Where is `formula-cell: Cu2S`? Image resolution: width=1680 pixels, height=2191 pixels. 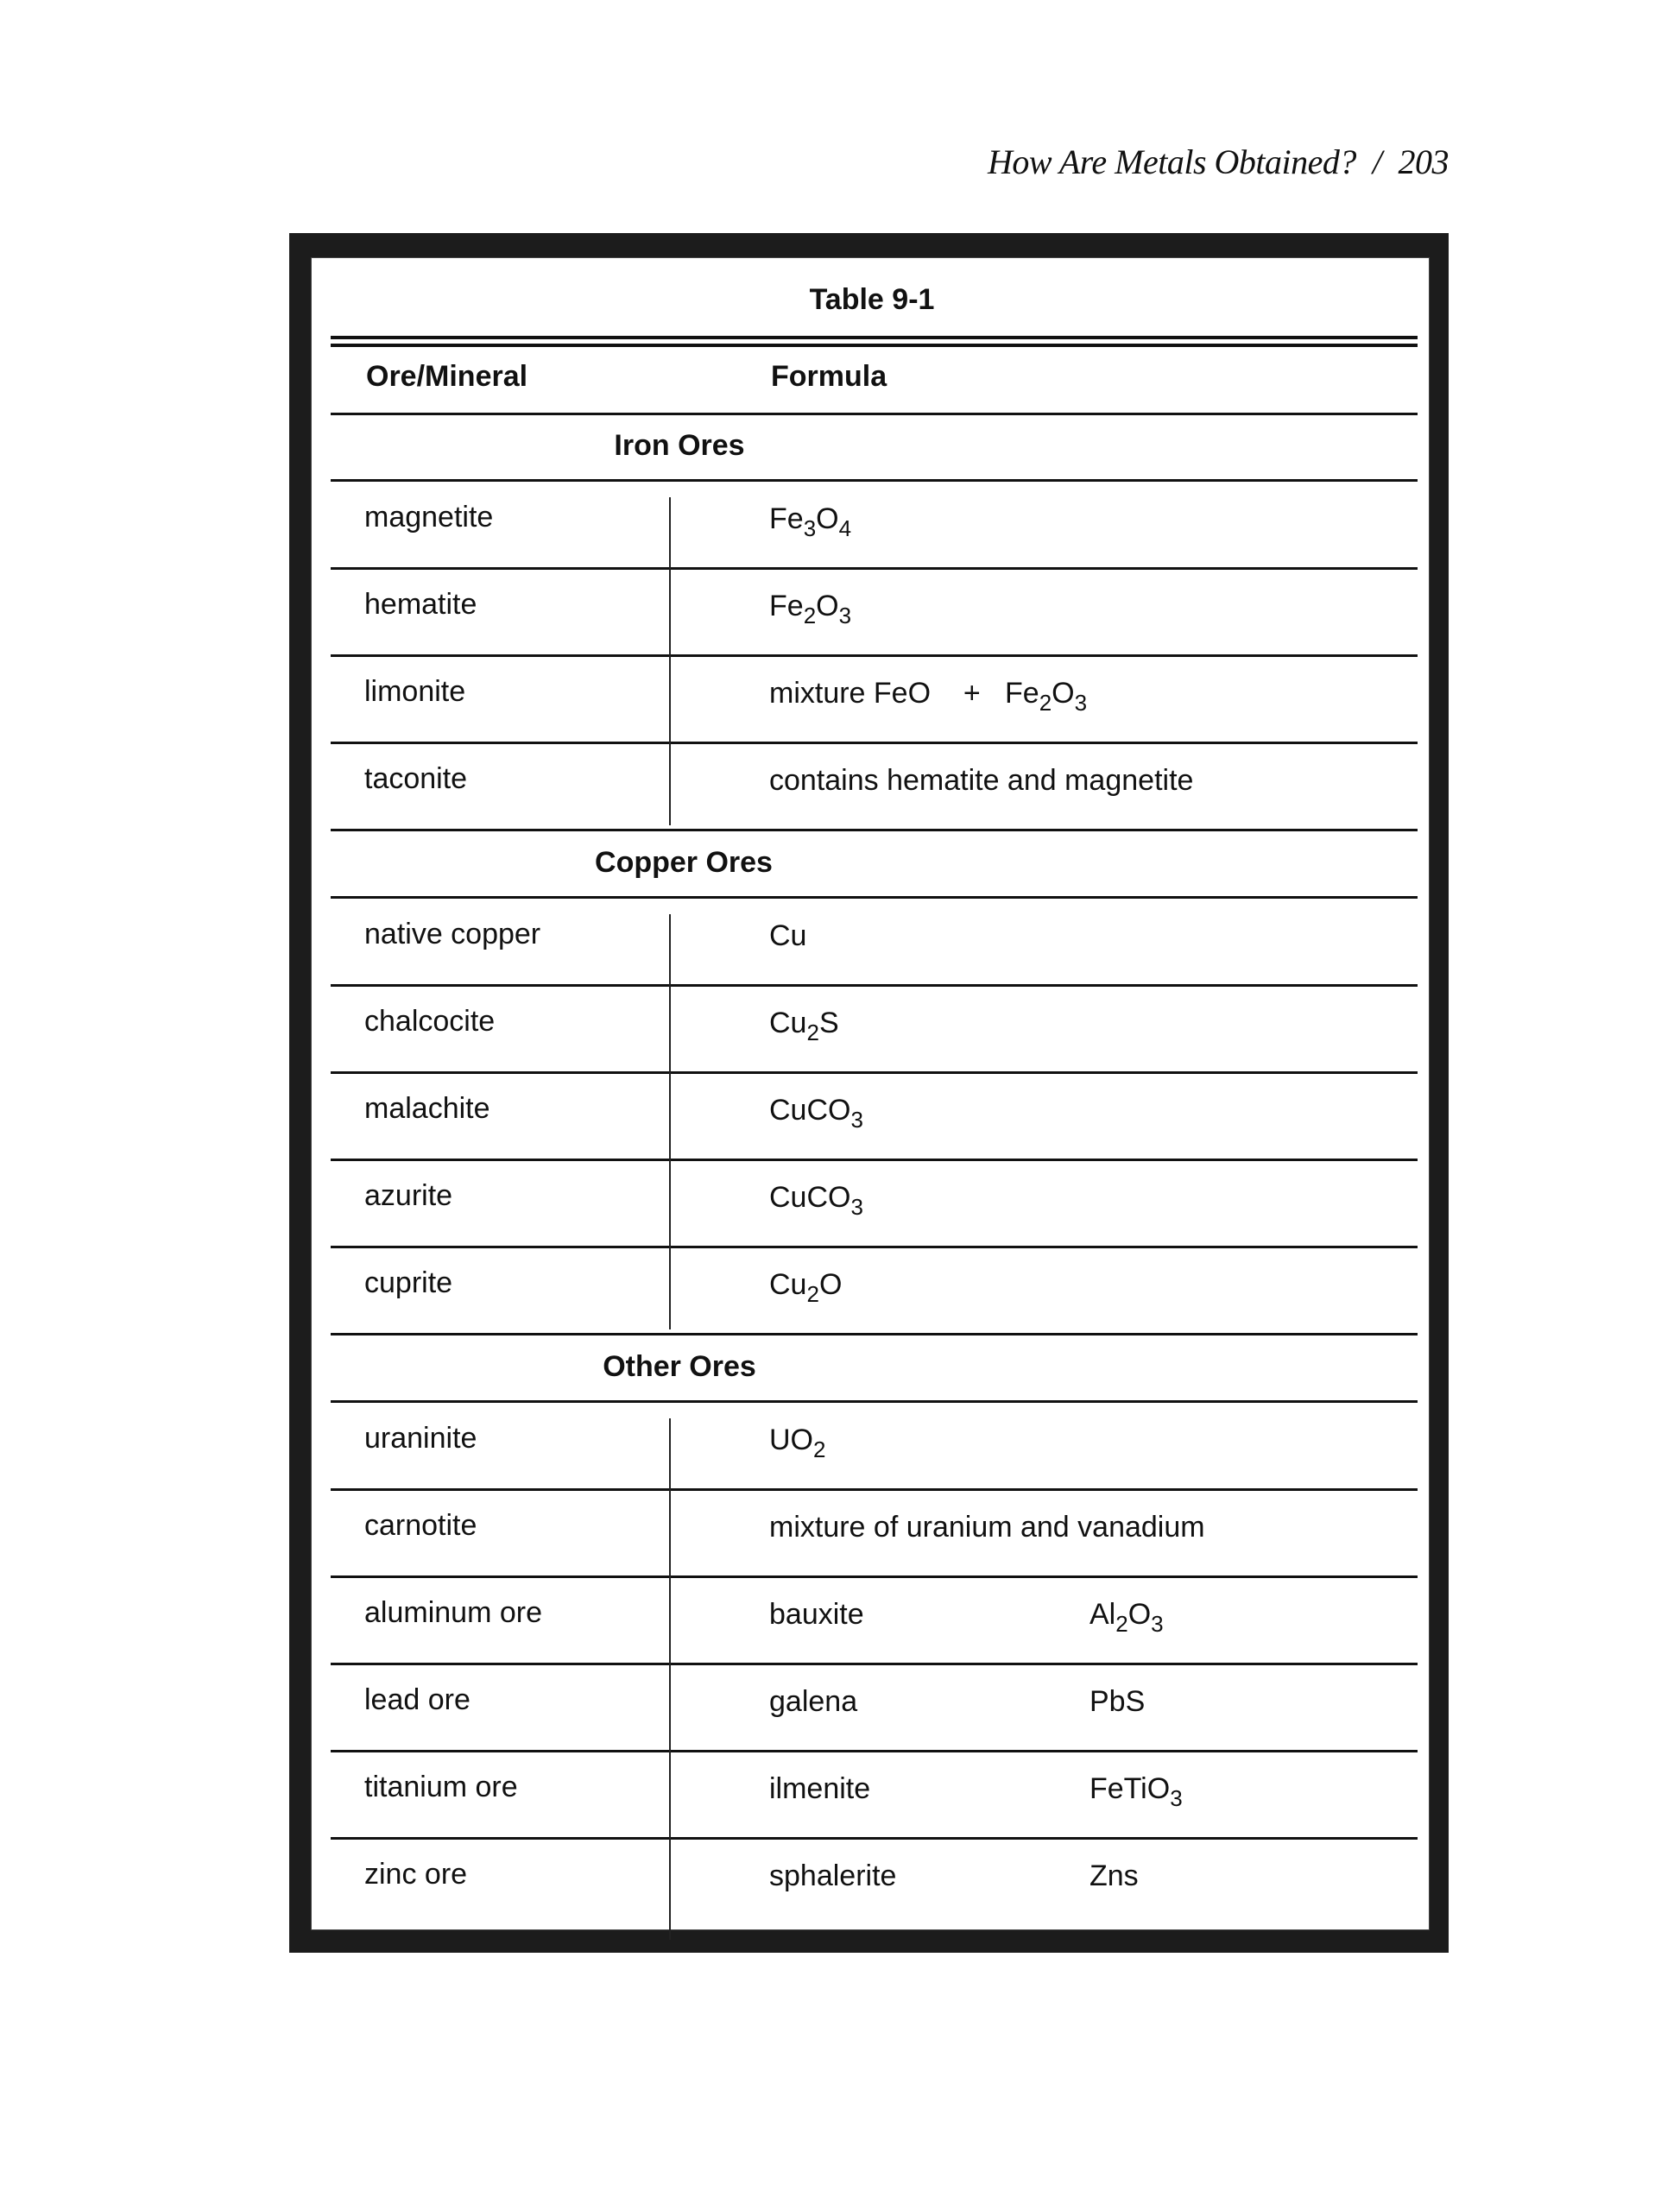
formula-cell: Cu2S is located at coordinates (804, 1026).